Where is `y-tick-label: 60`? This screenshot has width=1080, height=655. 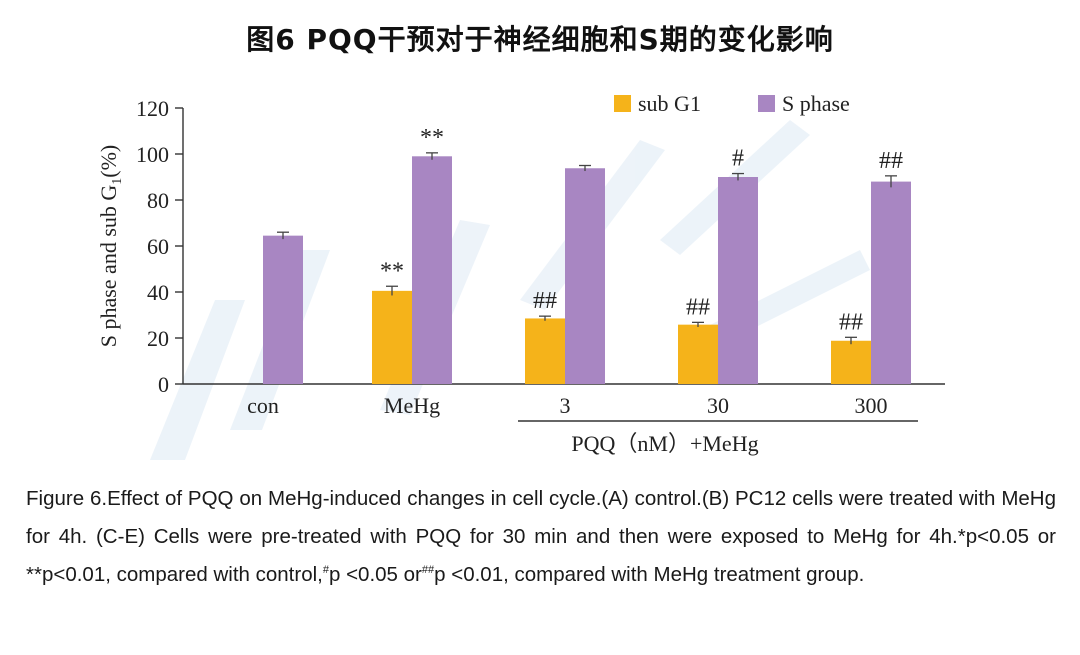 y-tick-label: 60 is located at coordinates (158, 246).